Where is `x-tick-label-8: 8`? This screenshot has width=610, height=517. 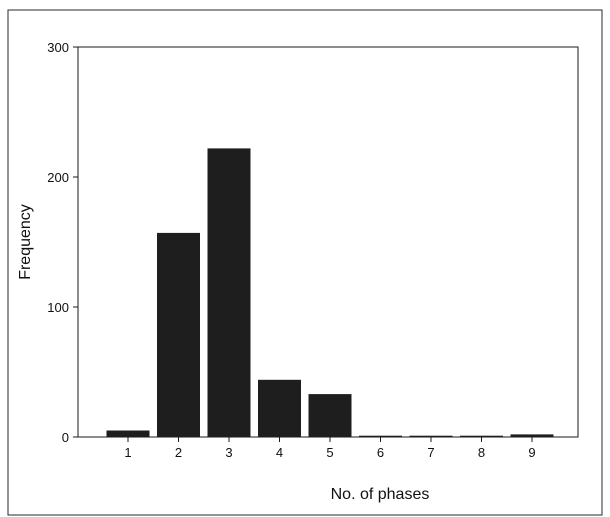 x-tick-label-8: 8 is located at coordinates (481, 452).